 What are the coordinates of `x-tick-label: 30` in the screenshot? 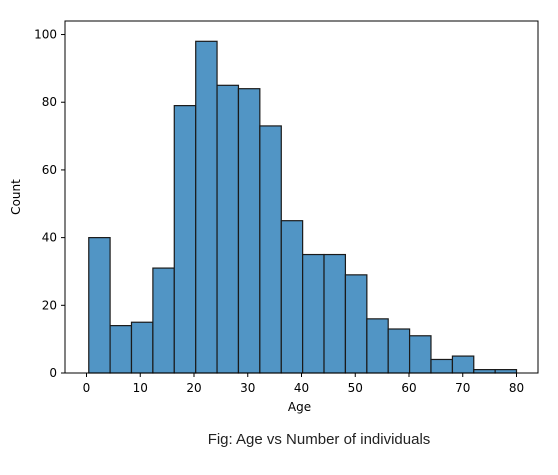 It's located at (247, 388).